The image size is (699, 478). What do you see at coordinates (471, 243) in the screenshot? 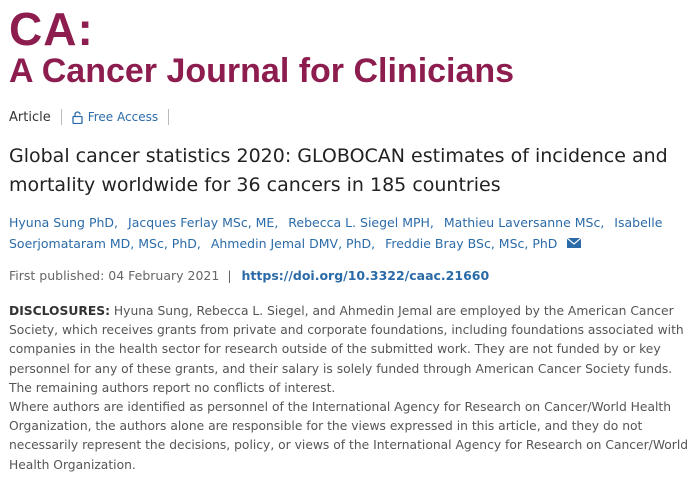
I see `author-link: Freddie Bray BSc, MSc, PhD` at bounding box center [471, 243].